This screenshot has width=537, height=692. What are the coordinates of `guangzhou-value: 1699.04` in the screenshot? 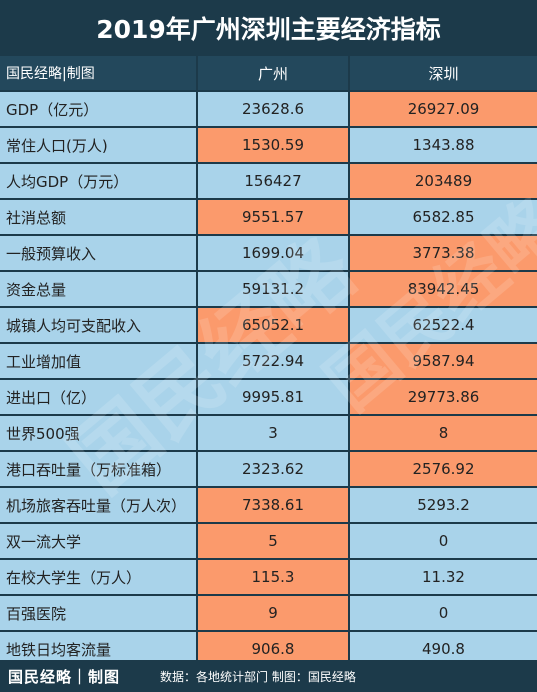 It's located at (273, 253).